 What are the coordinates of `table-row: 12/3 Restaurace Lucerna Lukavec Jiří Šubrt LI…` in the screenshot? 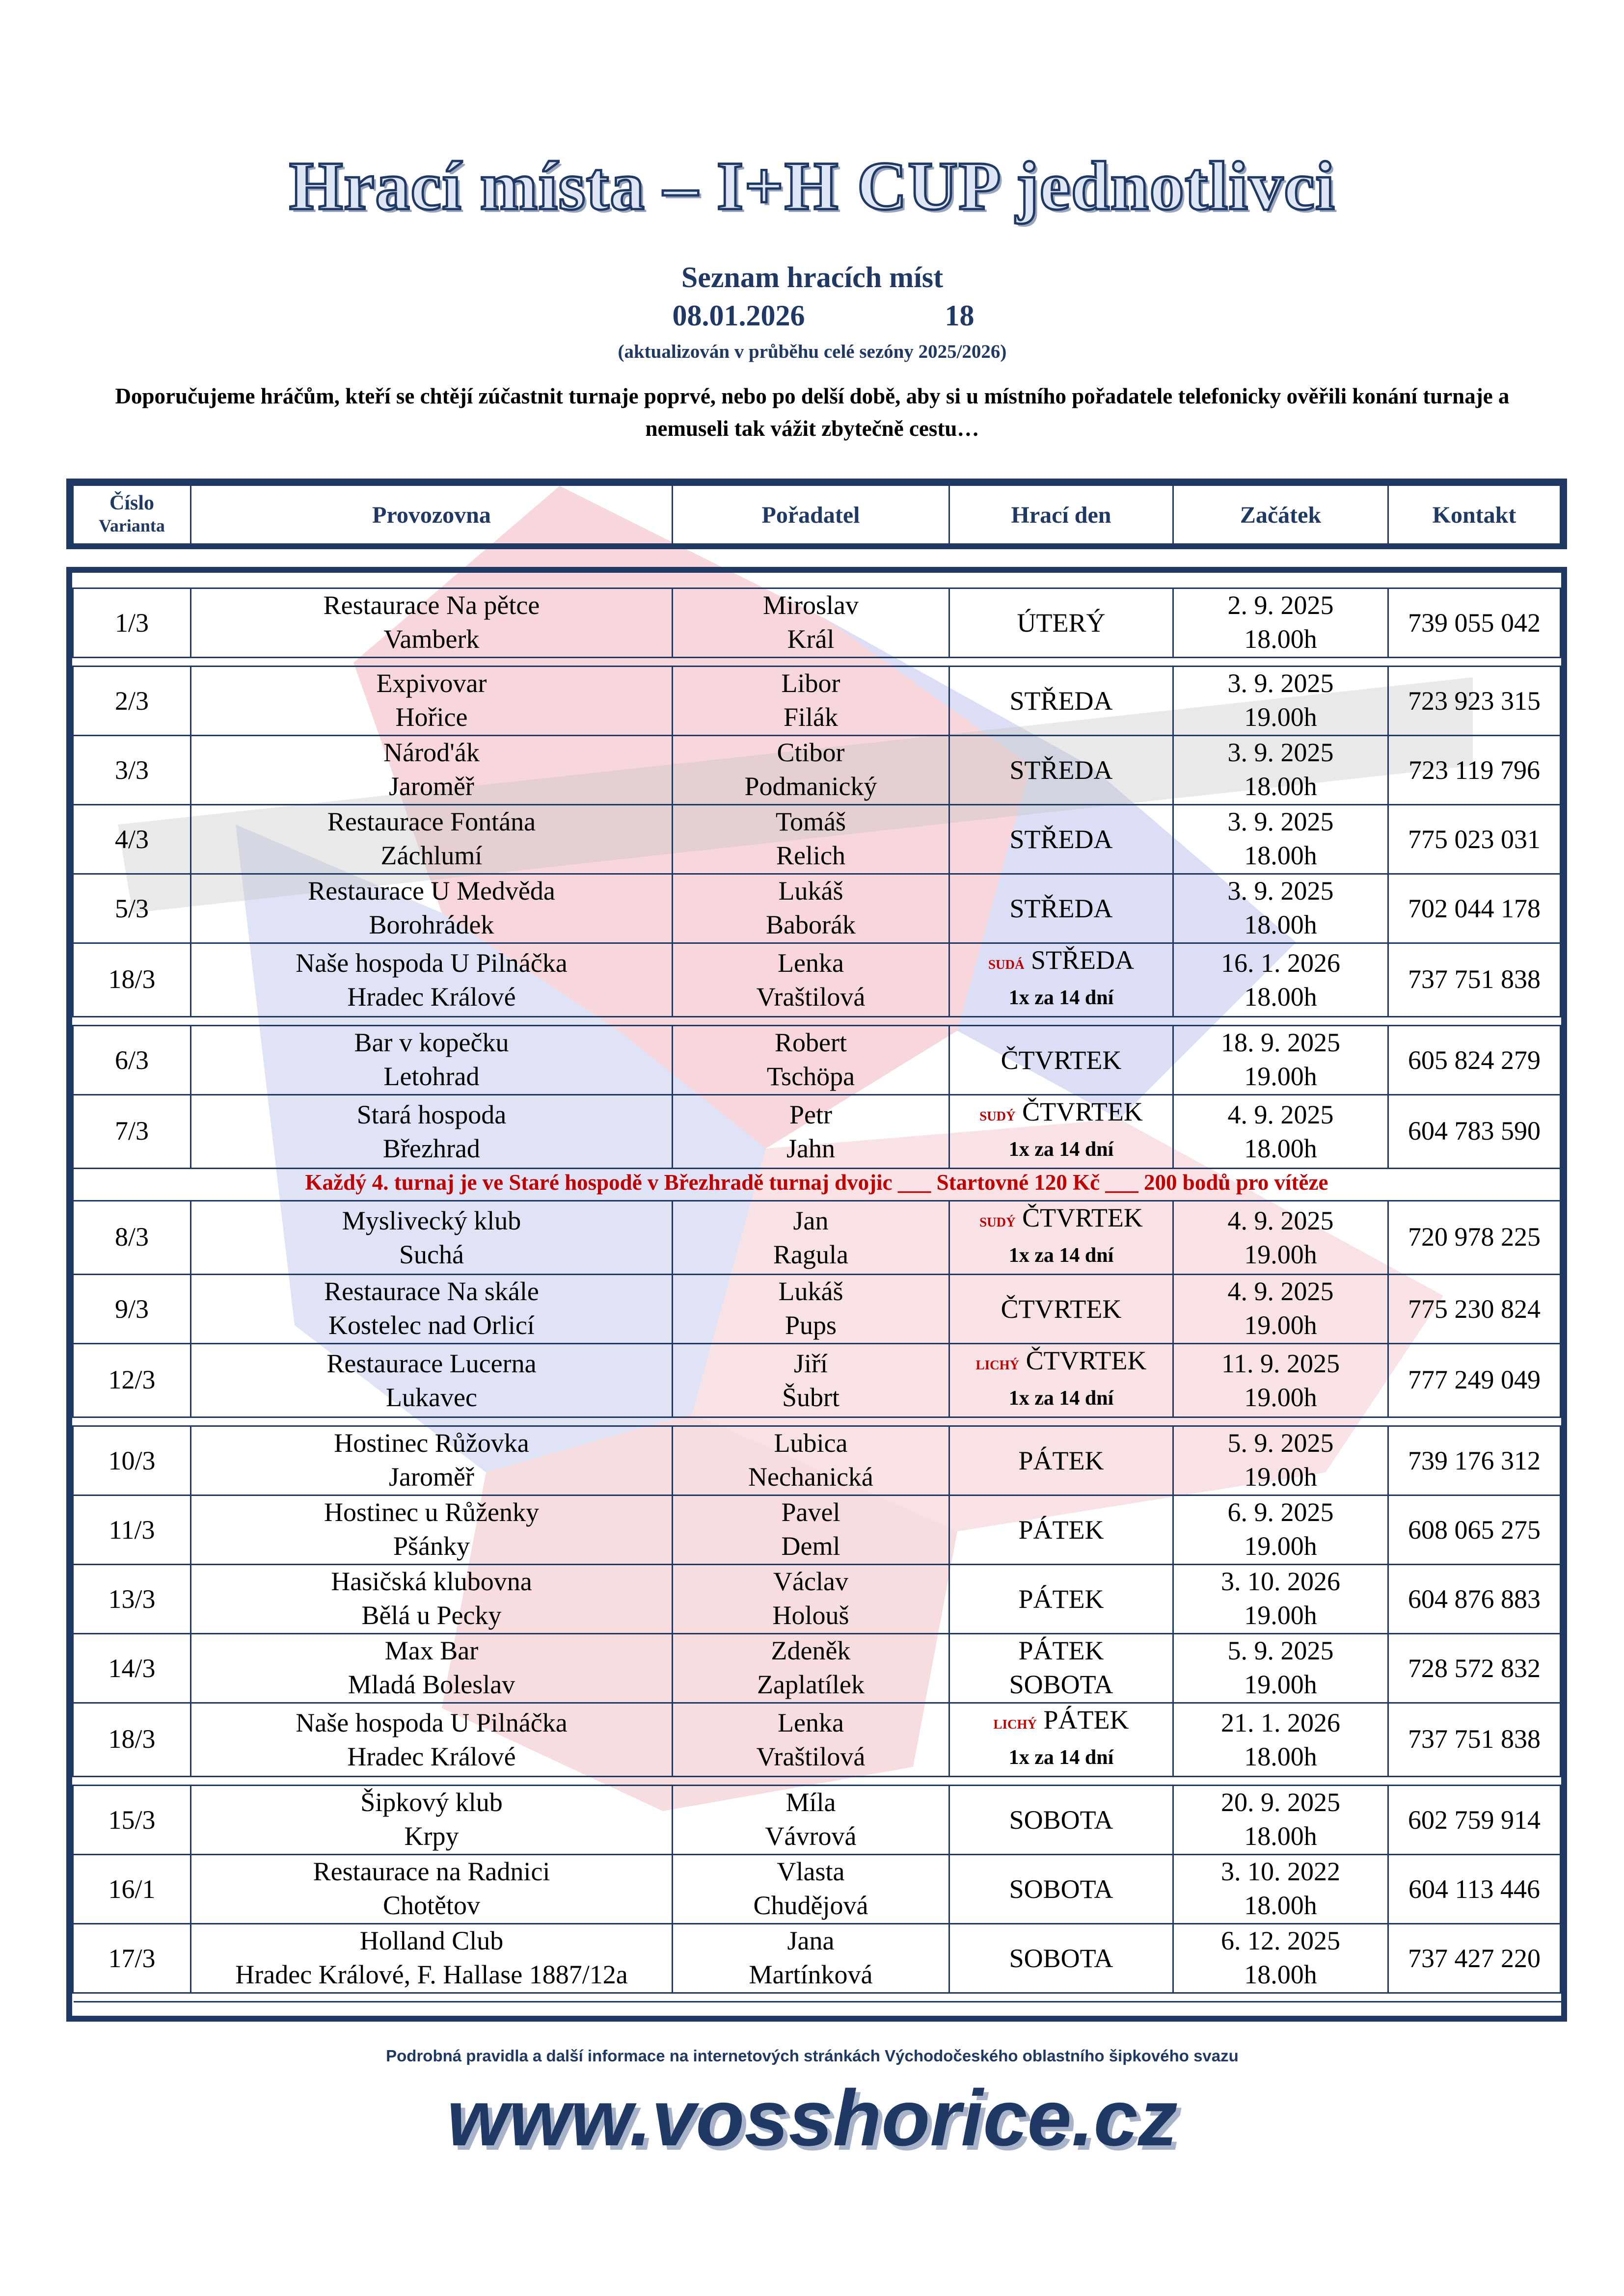 It's located at (816, 1380).